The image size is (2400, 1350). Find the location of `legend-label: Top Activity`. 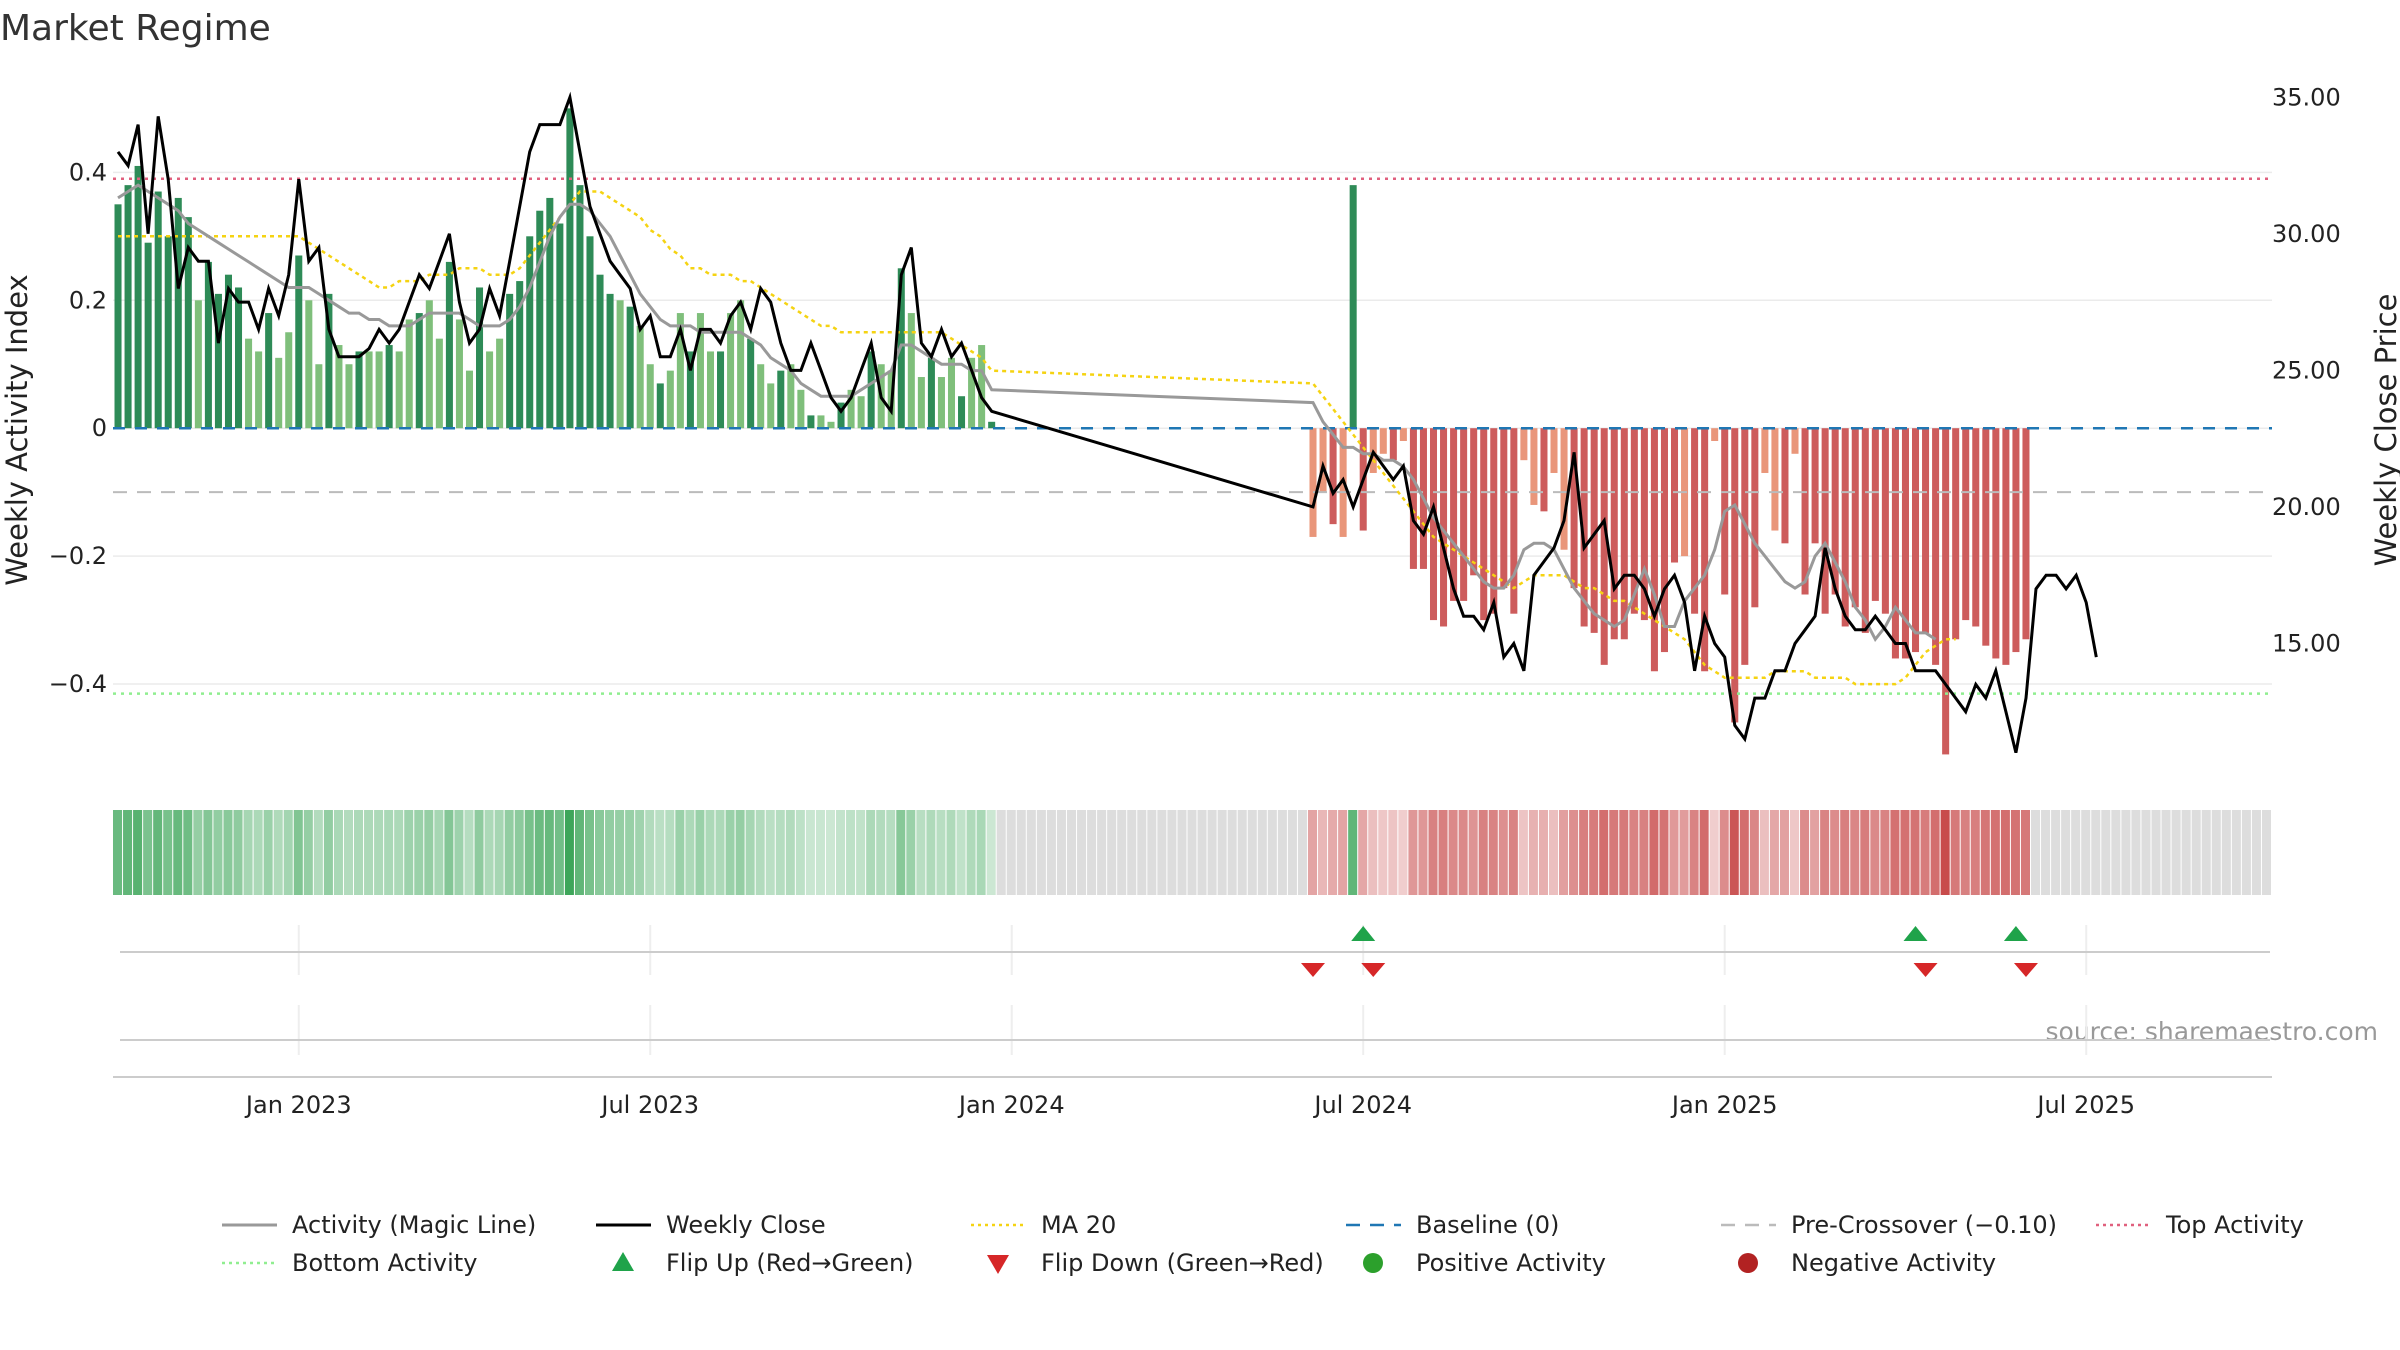

legend-label: Top Activity is located at coordinates (2234, 1225).